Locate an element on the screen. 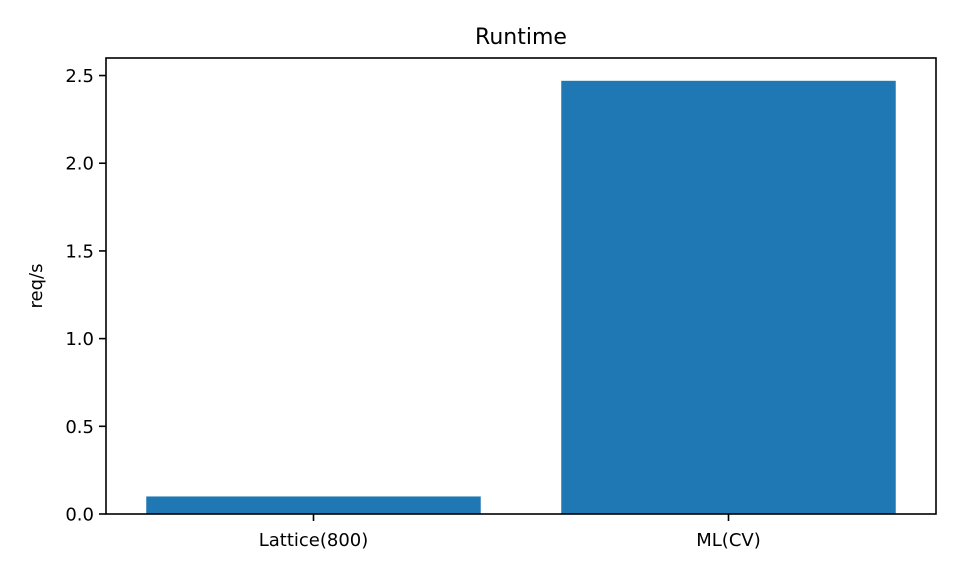 The width and height of the screenshot is (960, 576). x-tick-label-0: Lattice(800) is located at coordinates (314, 540).